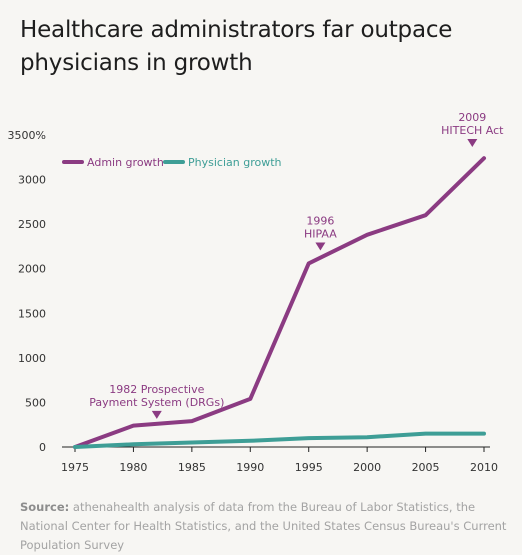 This screenshot has height=555, width=522. What do you see at coordinates (192, 467) in the screenshot?
I see `x-tick-label: 1985` at bounding box center [192, 467].